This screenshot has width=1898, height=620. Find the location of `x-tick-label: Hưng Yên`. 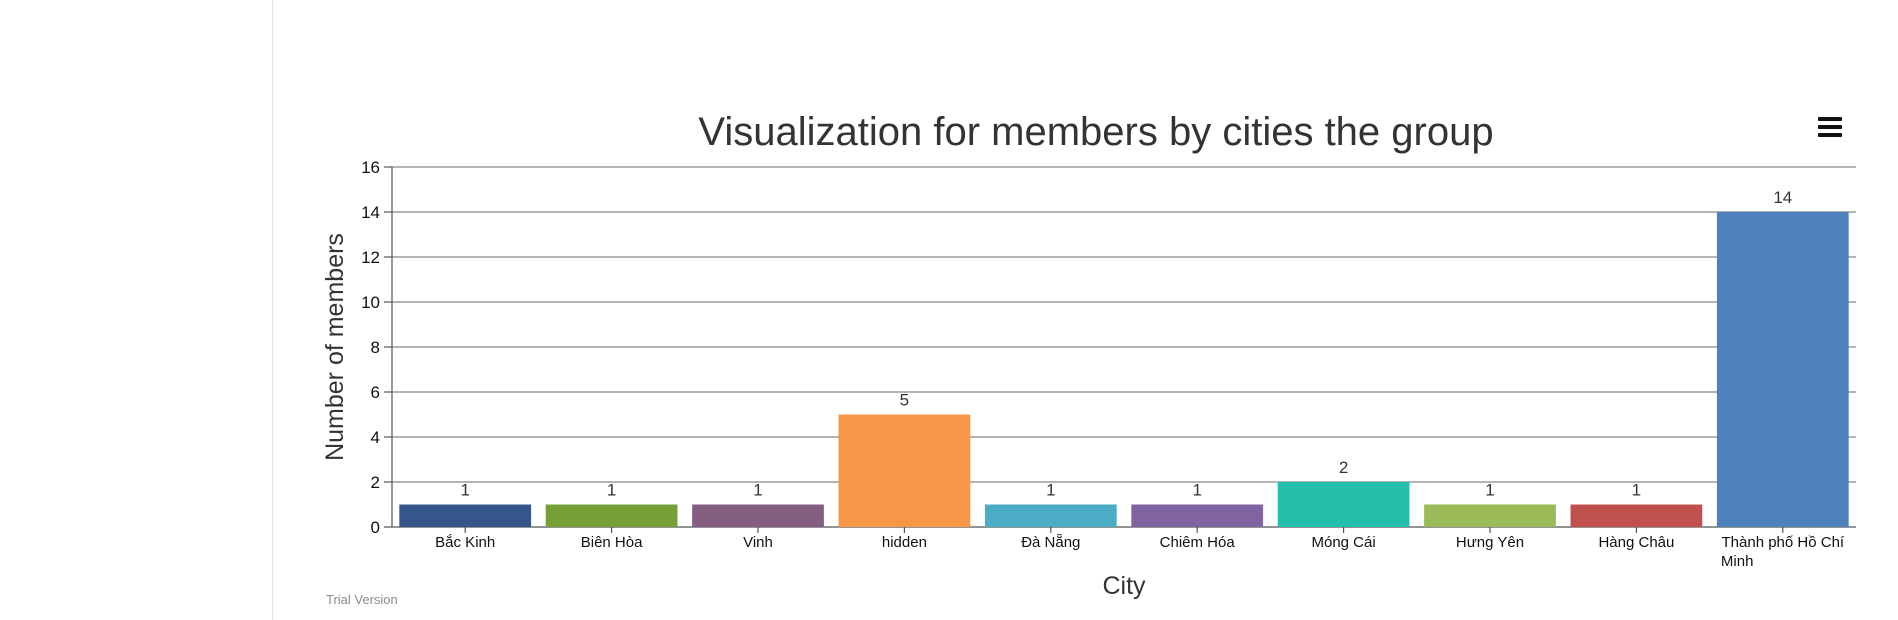

x-tick-label: Hưng Yên is located at coordinates (1490, 542).